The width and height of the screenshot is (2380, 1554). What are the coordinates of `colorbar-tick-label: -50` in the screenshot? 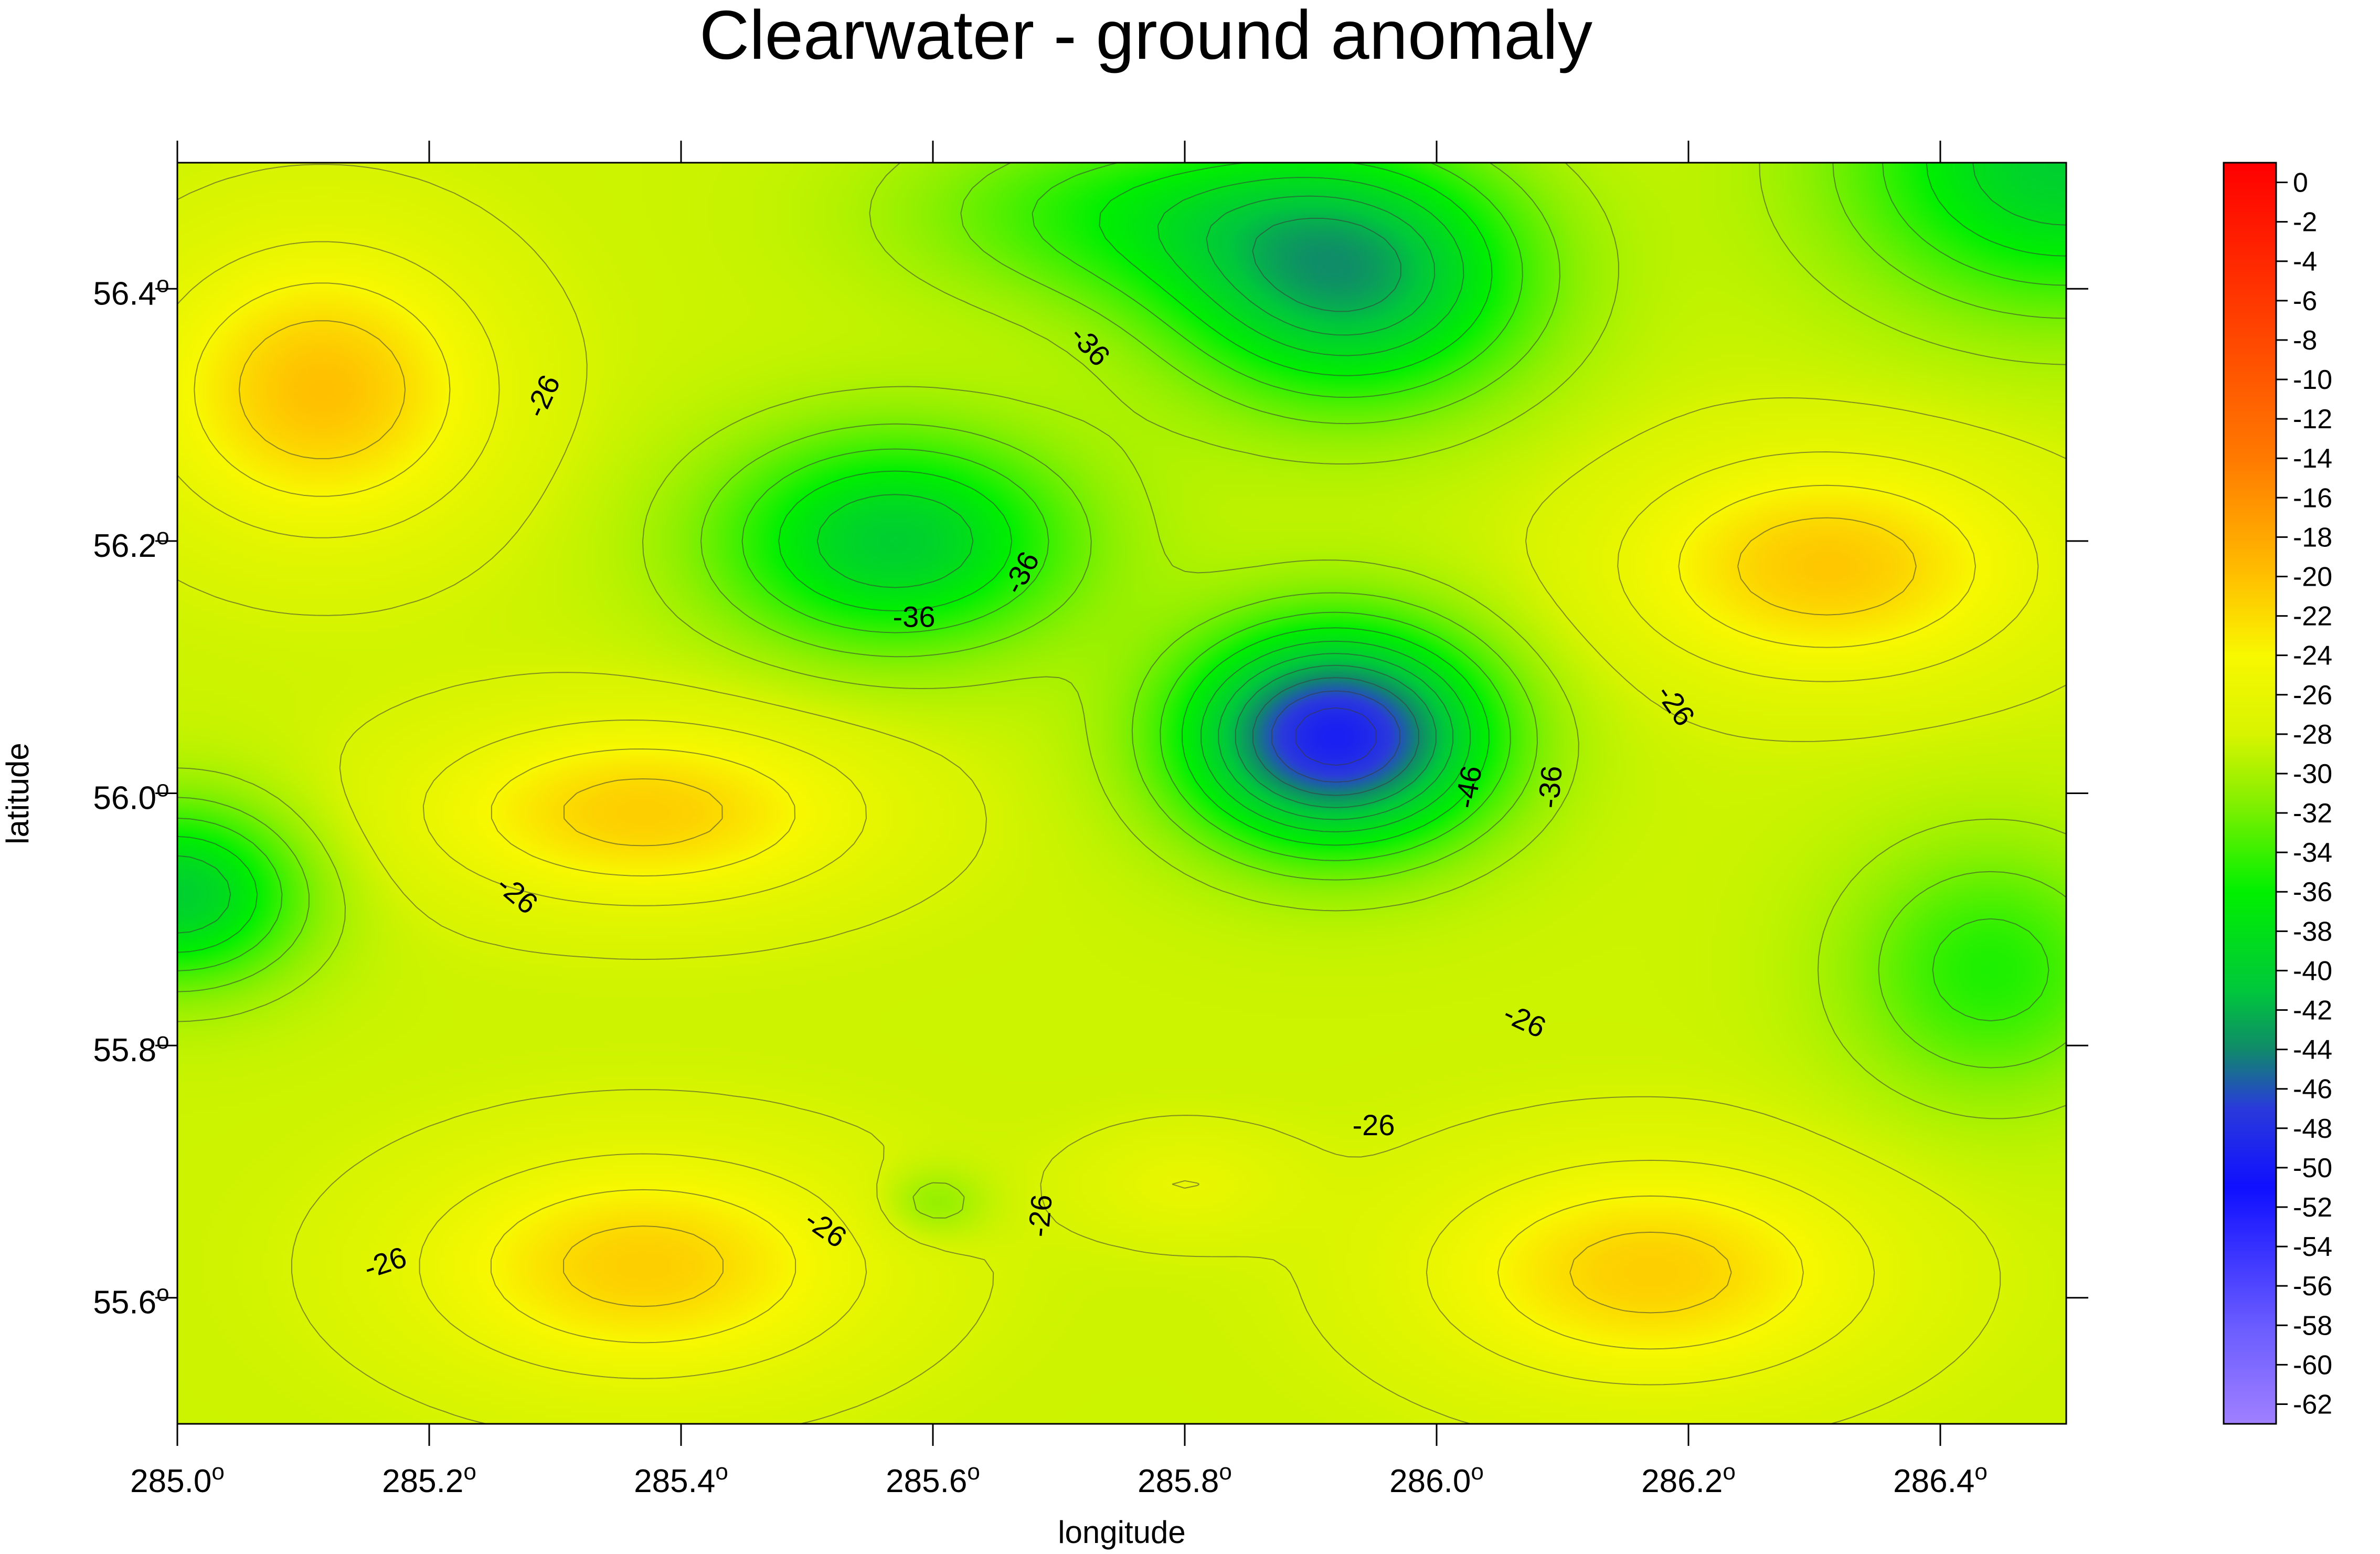 It's located at (2312, 1168).